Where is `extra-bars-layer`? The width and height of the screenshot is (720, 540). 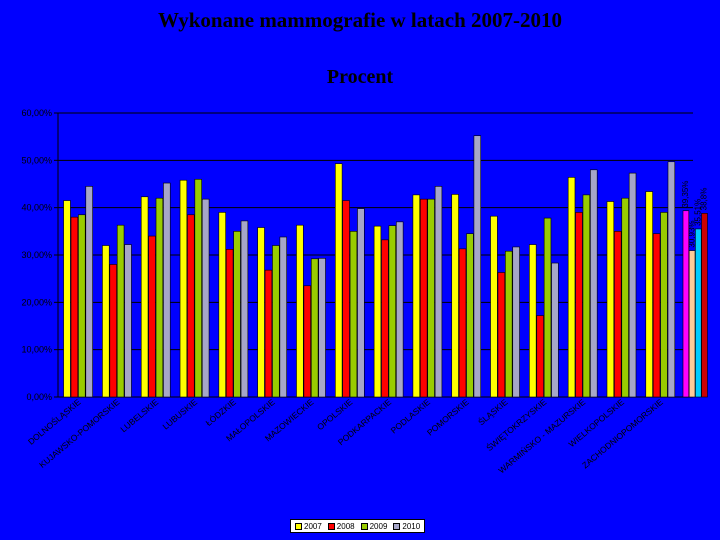 extra-bars-layer is located at coordinates (695, 304).